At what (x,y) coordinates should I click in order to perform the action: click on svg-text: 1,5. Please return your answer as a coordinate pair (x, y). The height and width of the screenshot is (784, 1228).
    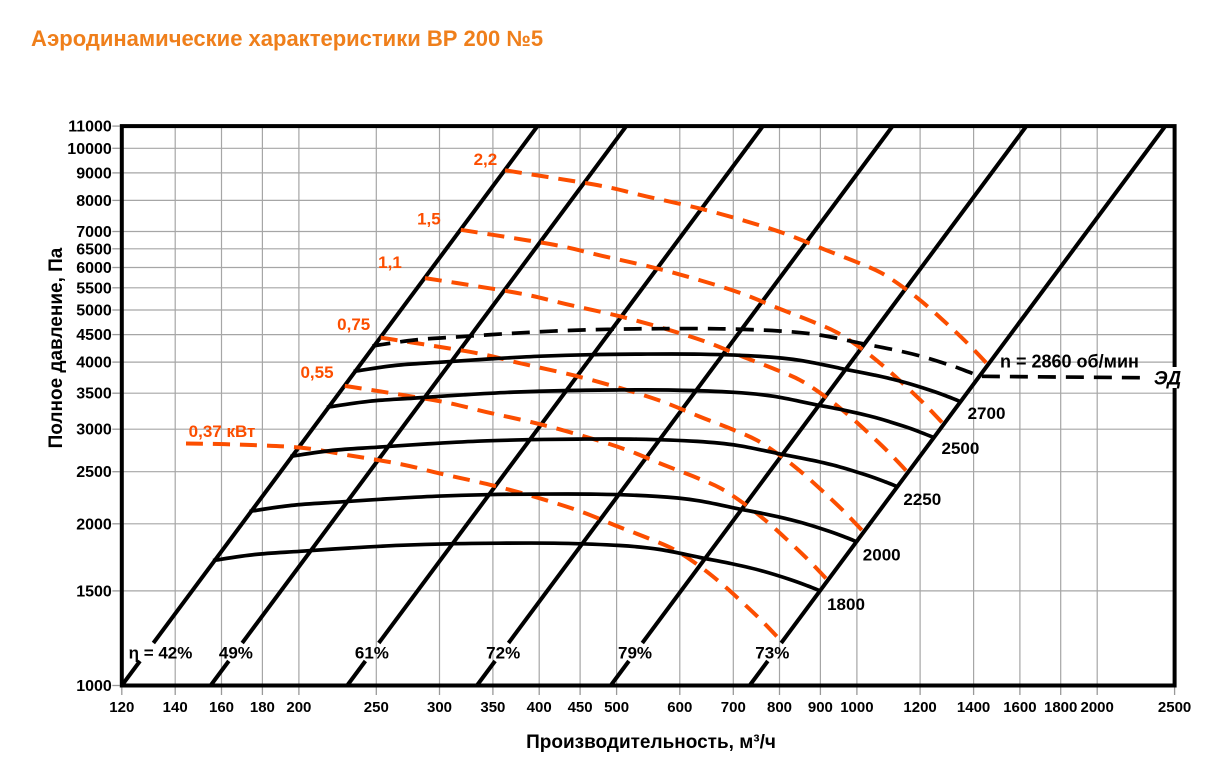
    Looking at the image, I should click on (429, 218).